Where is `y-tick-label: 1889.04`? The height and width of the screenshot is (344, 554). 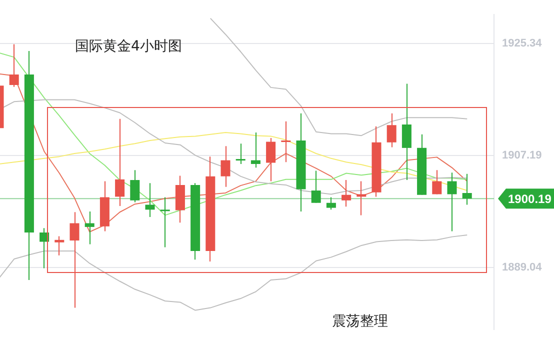 y-tick-label: 1889.04 is located at coordinates (522, 267).